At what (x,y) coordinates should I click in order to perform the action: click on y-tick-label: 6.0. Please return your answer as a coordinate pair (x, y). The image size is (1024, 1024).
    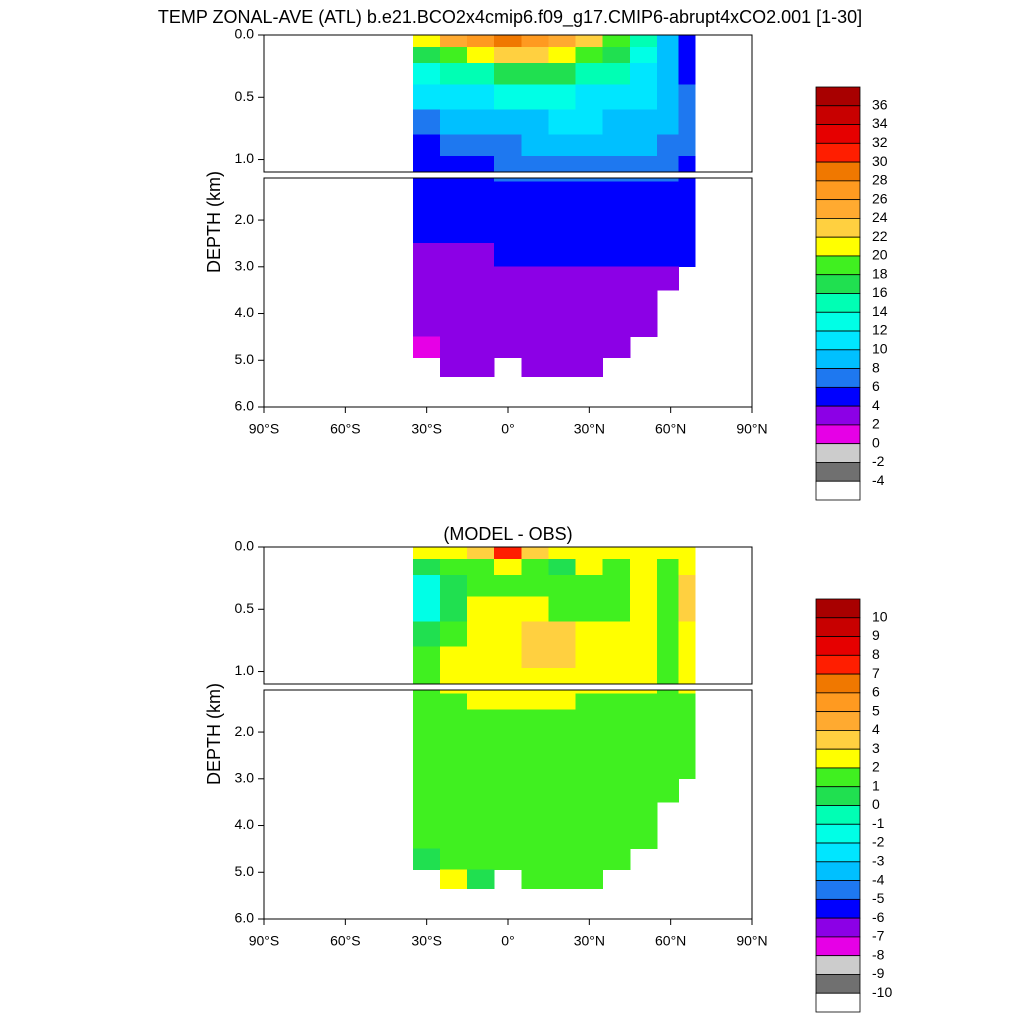
    Looking at the image, I should click on (245, 918).